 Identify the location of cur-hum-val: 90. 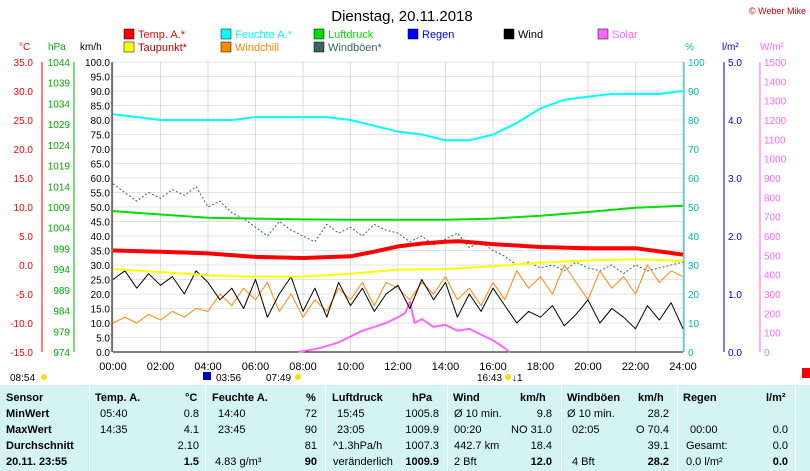
(310, 462).